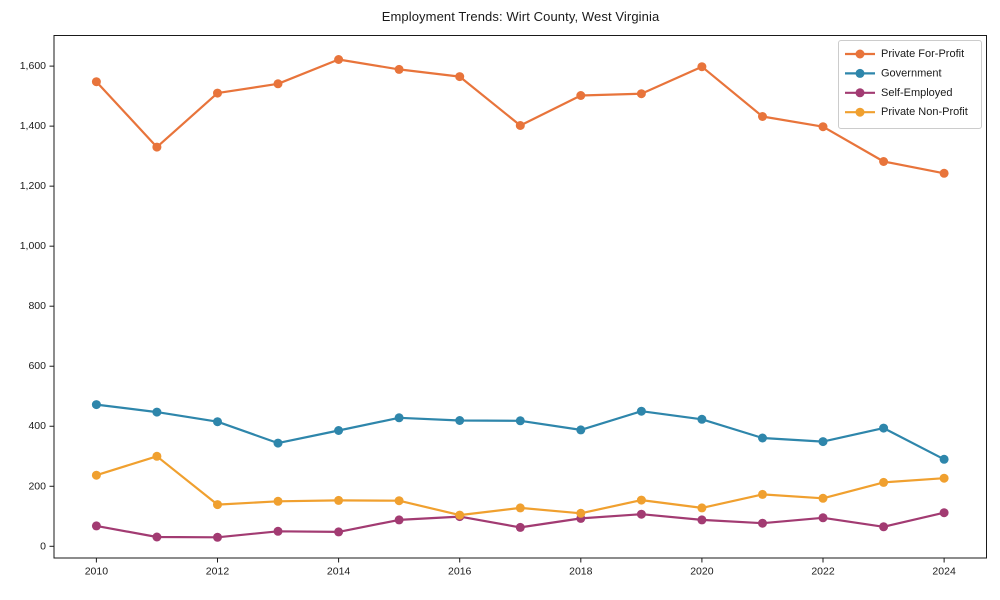 This screenshot has height=600, width=1000. I want to click on legend-item-private-for-profit: Private For-Profit, so click(904, 54).